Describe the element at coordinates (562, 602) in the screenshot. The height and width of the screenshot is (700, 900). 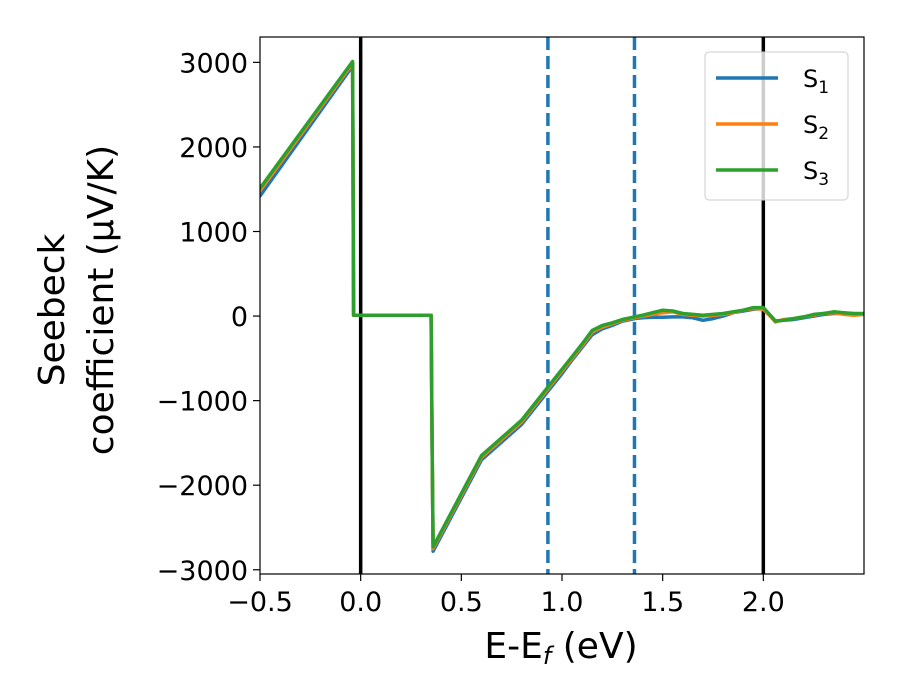
I see `x-tick-label: 1.0` at that location.